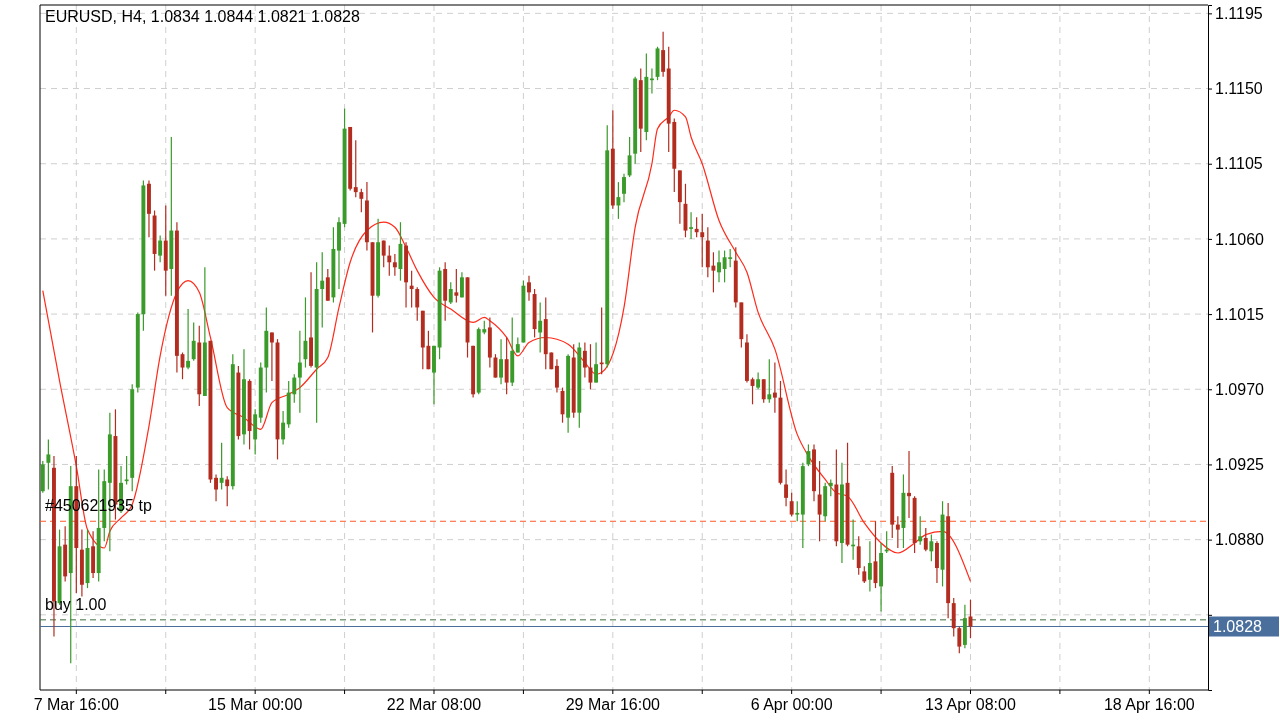 Image resolution: width=1280 pixels, height=720 pixels. I want to click on y-tick-label: 1.1150, so click(1239, 89).